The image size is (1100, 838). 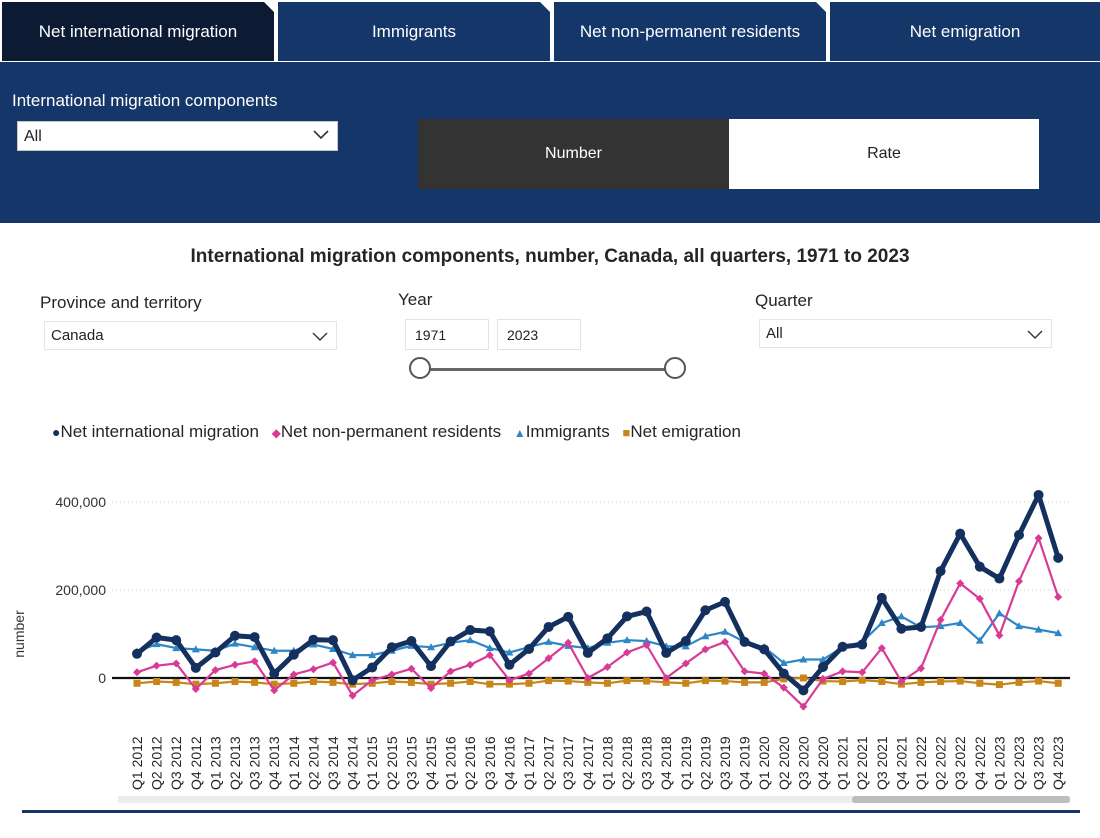 I want to click on x-tick-label: Q3 2016, so click(x=490, y=763).